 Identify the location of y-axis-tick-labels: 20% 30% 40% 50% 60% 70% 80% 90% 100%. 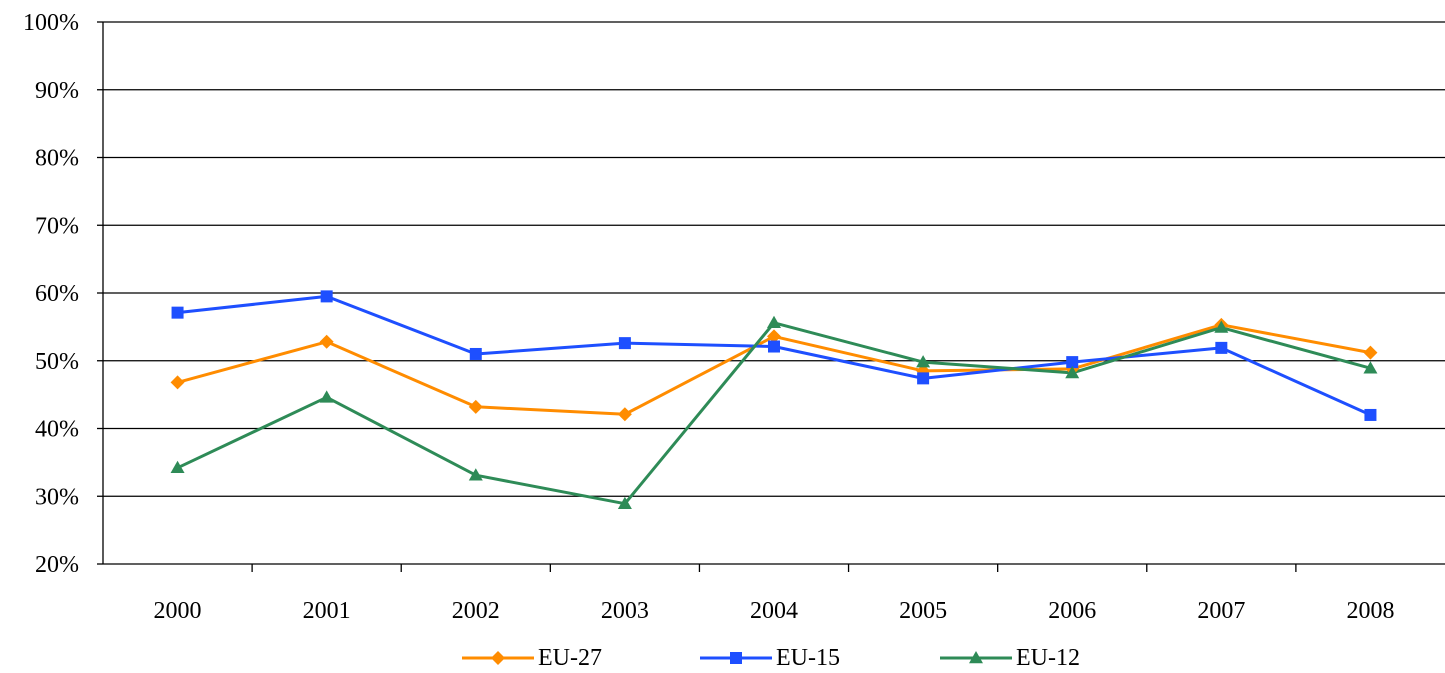
(51, 294).